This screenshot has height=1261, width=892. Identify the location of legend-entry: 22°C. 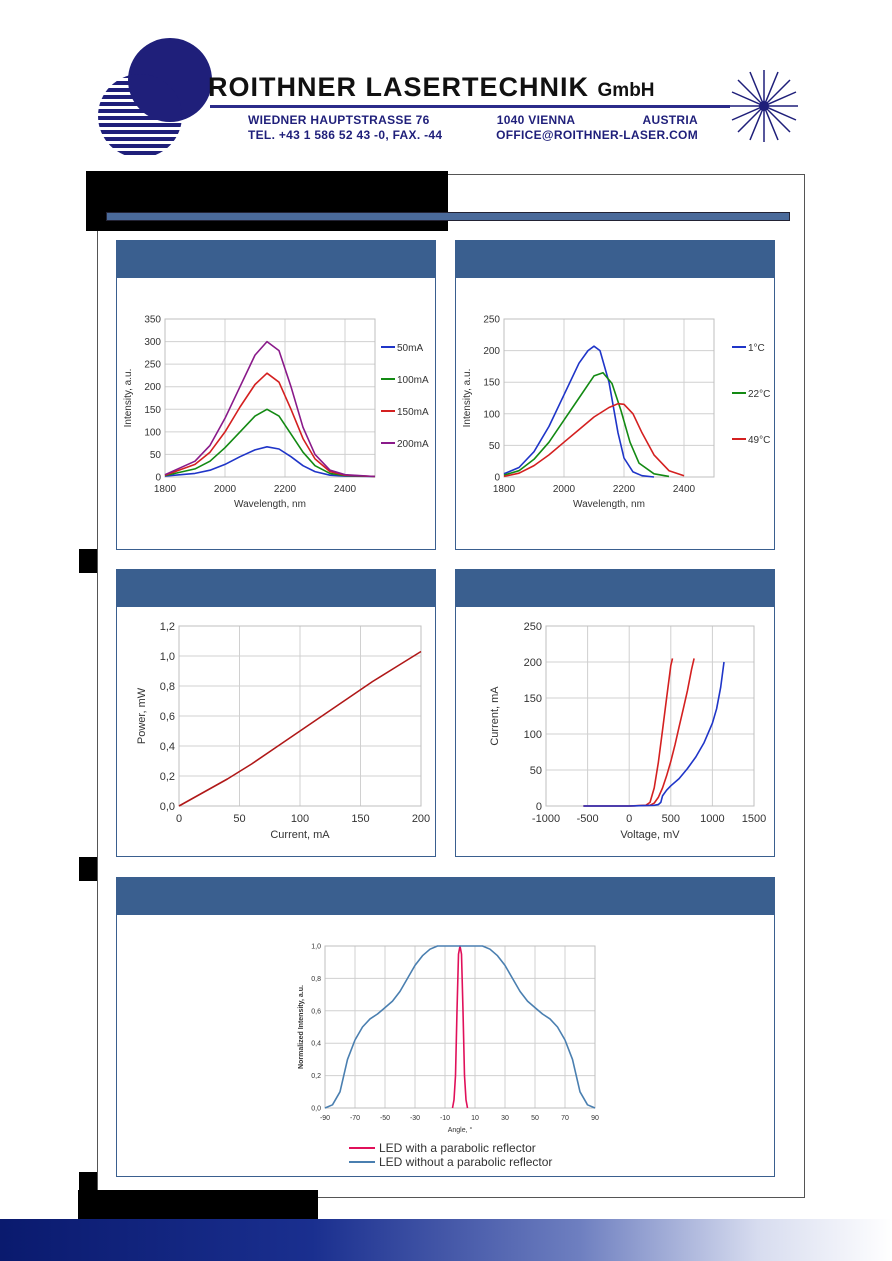
(759, 394).